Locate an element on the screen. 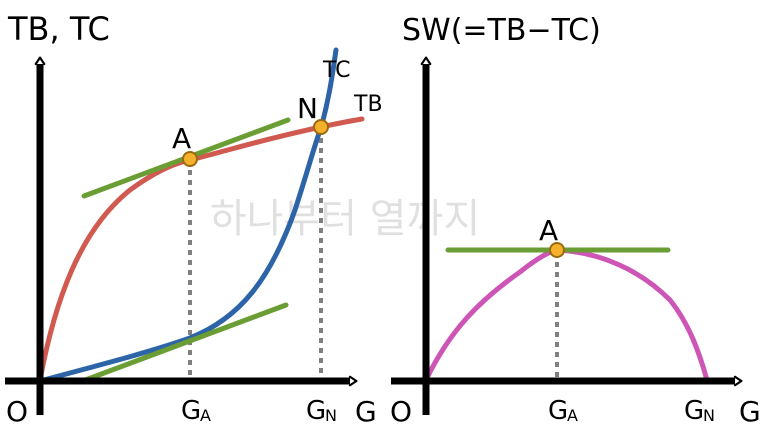 The height and width of the screenshot is (434, 773). left-tick-ga: G A is located at coordinates (196, 411).